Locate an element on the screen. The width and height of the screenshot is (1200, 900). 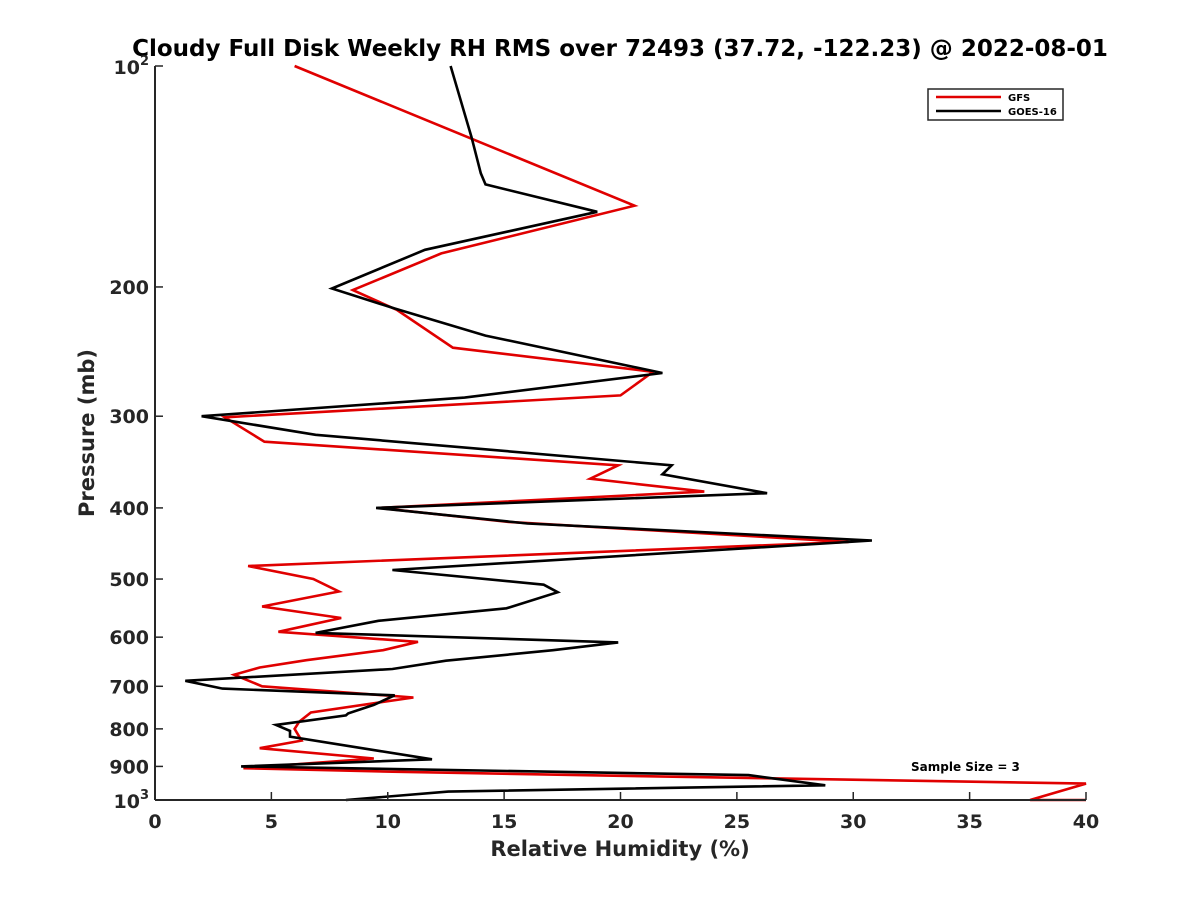
x-tick-label: 20 is located at coordinates (620, 822).